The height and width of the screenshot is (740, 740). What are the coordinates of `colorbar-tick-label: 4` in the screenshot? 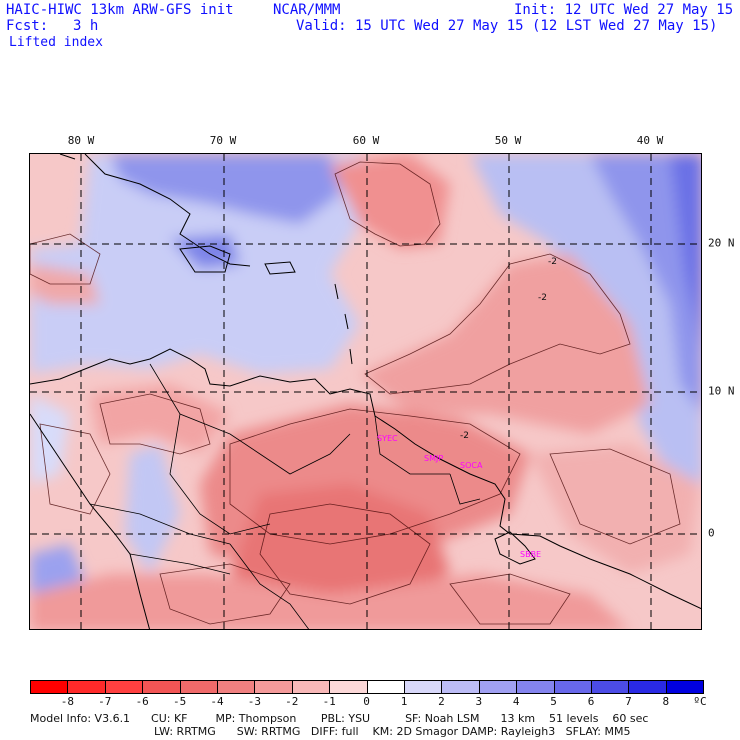 It's located at (516, 701).